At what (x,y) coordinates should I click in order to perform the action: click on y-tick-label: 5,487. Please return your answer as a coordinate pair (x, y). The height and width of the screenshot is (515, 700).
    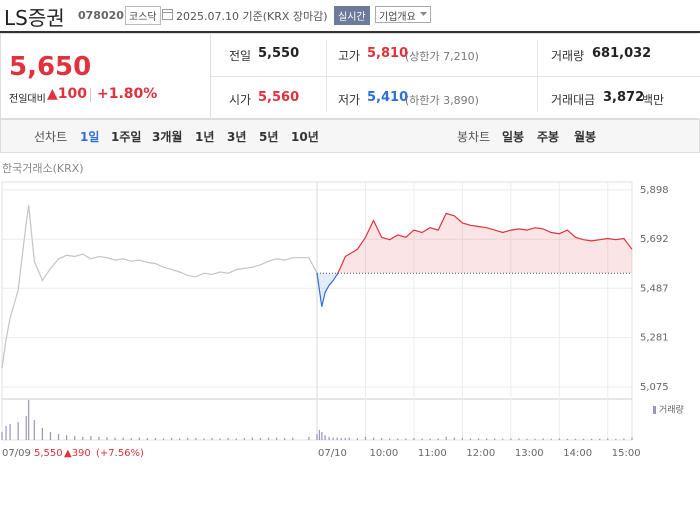
    Looking at the image, I should click on (654, 288).